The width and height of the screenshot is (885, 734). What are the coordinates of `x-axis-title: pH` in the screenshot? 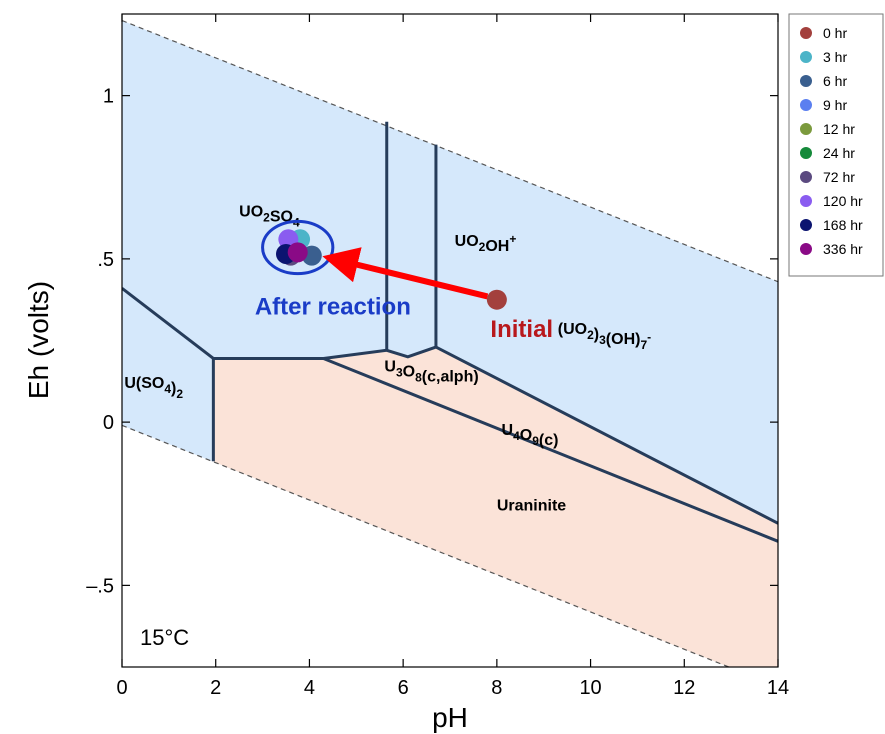 It's located at (450, 717).